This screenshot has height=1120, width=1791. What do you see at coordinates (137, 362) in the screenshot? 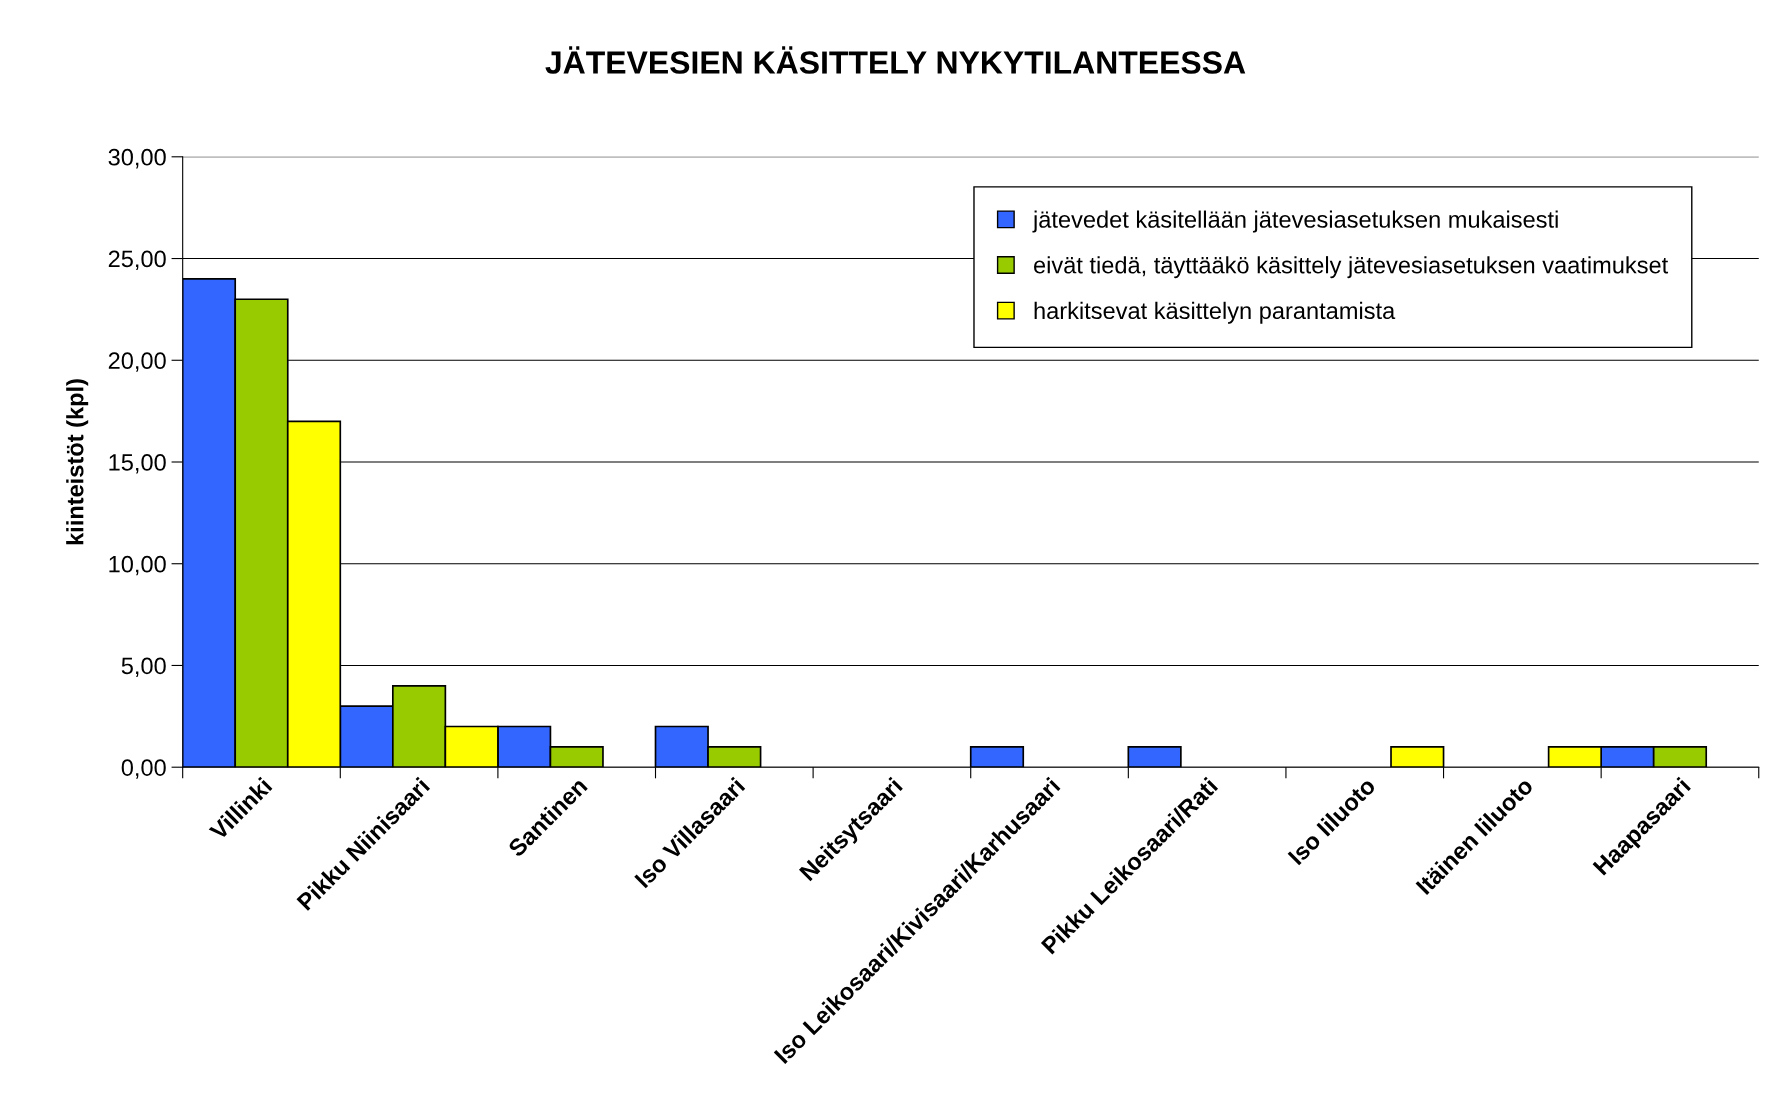
I see `y-tick-label: 20,00` at bounding box center [137, 362].